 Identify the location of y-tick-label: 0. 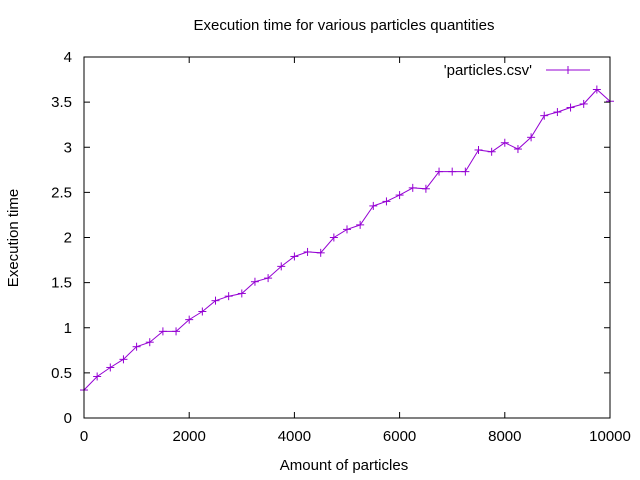
(68, 418).